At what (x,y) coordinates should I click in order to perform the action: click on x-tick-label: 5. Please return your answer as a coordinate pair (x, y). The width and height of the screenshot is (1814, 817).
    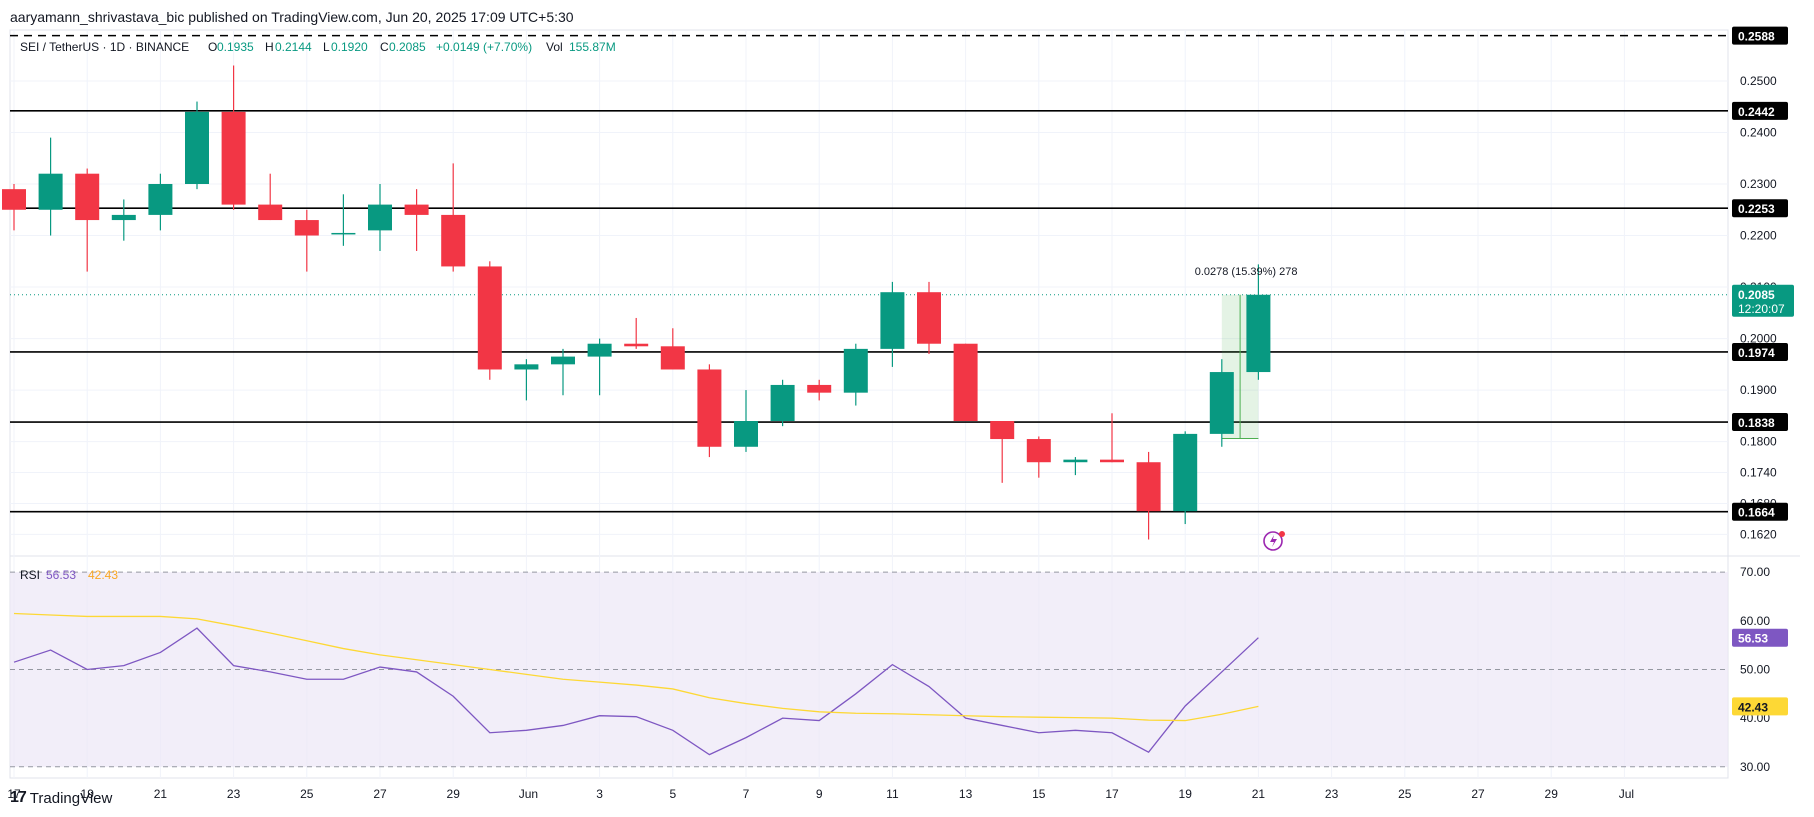
    Looking at the image, I should click on (672, 794).